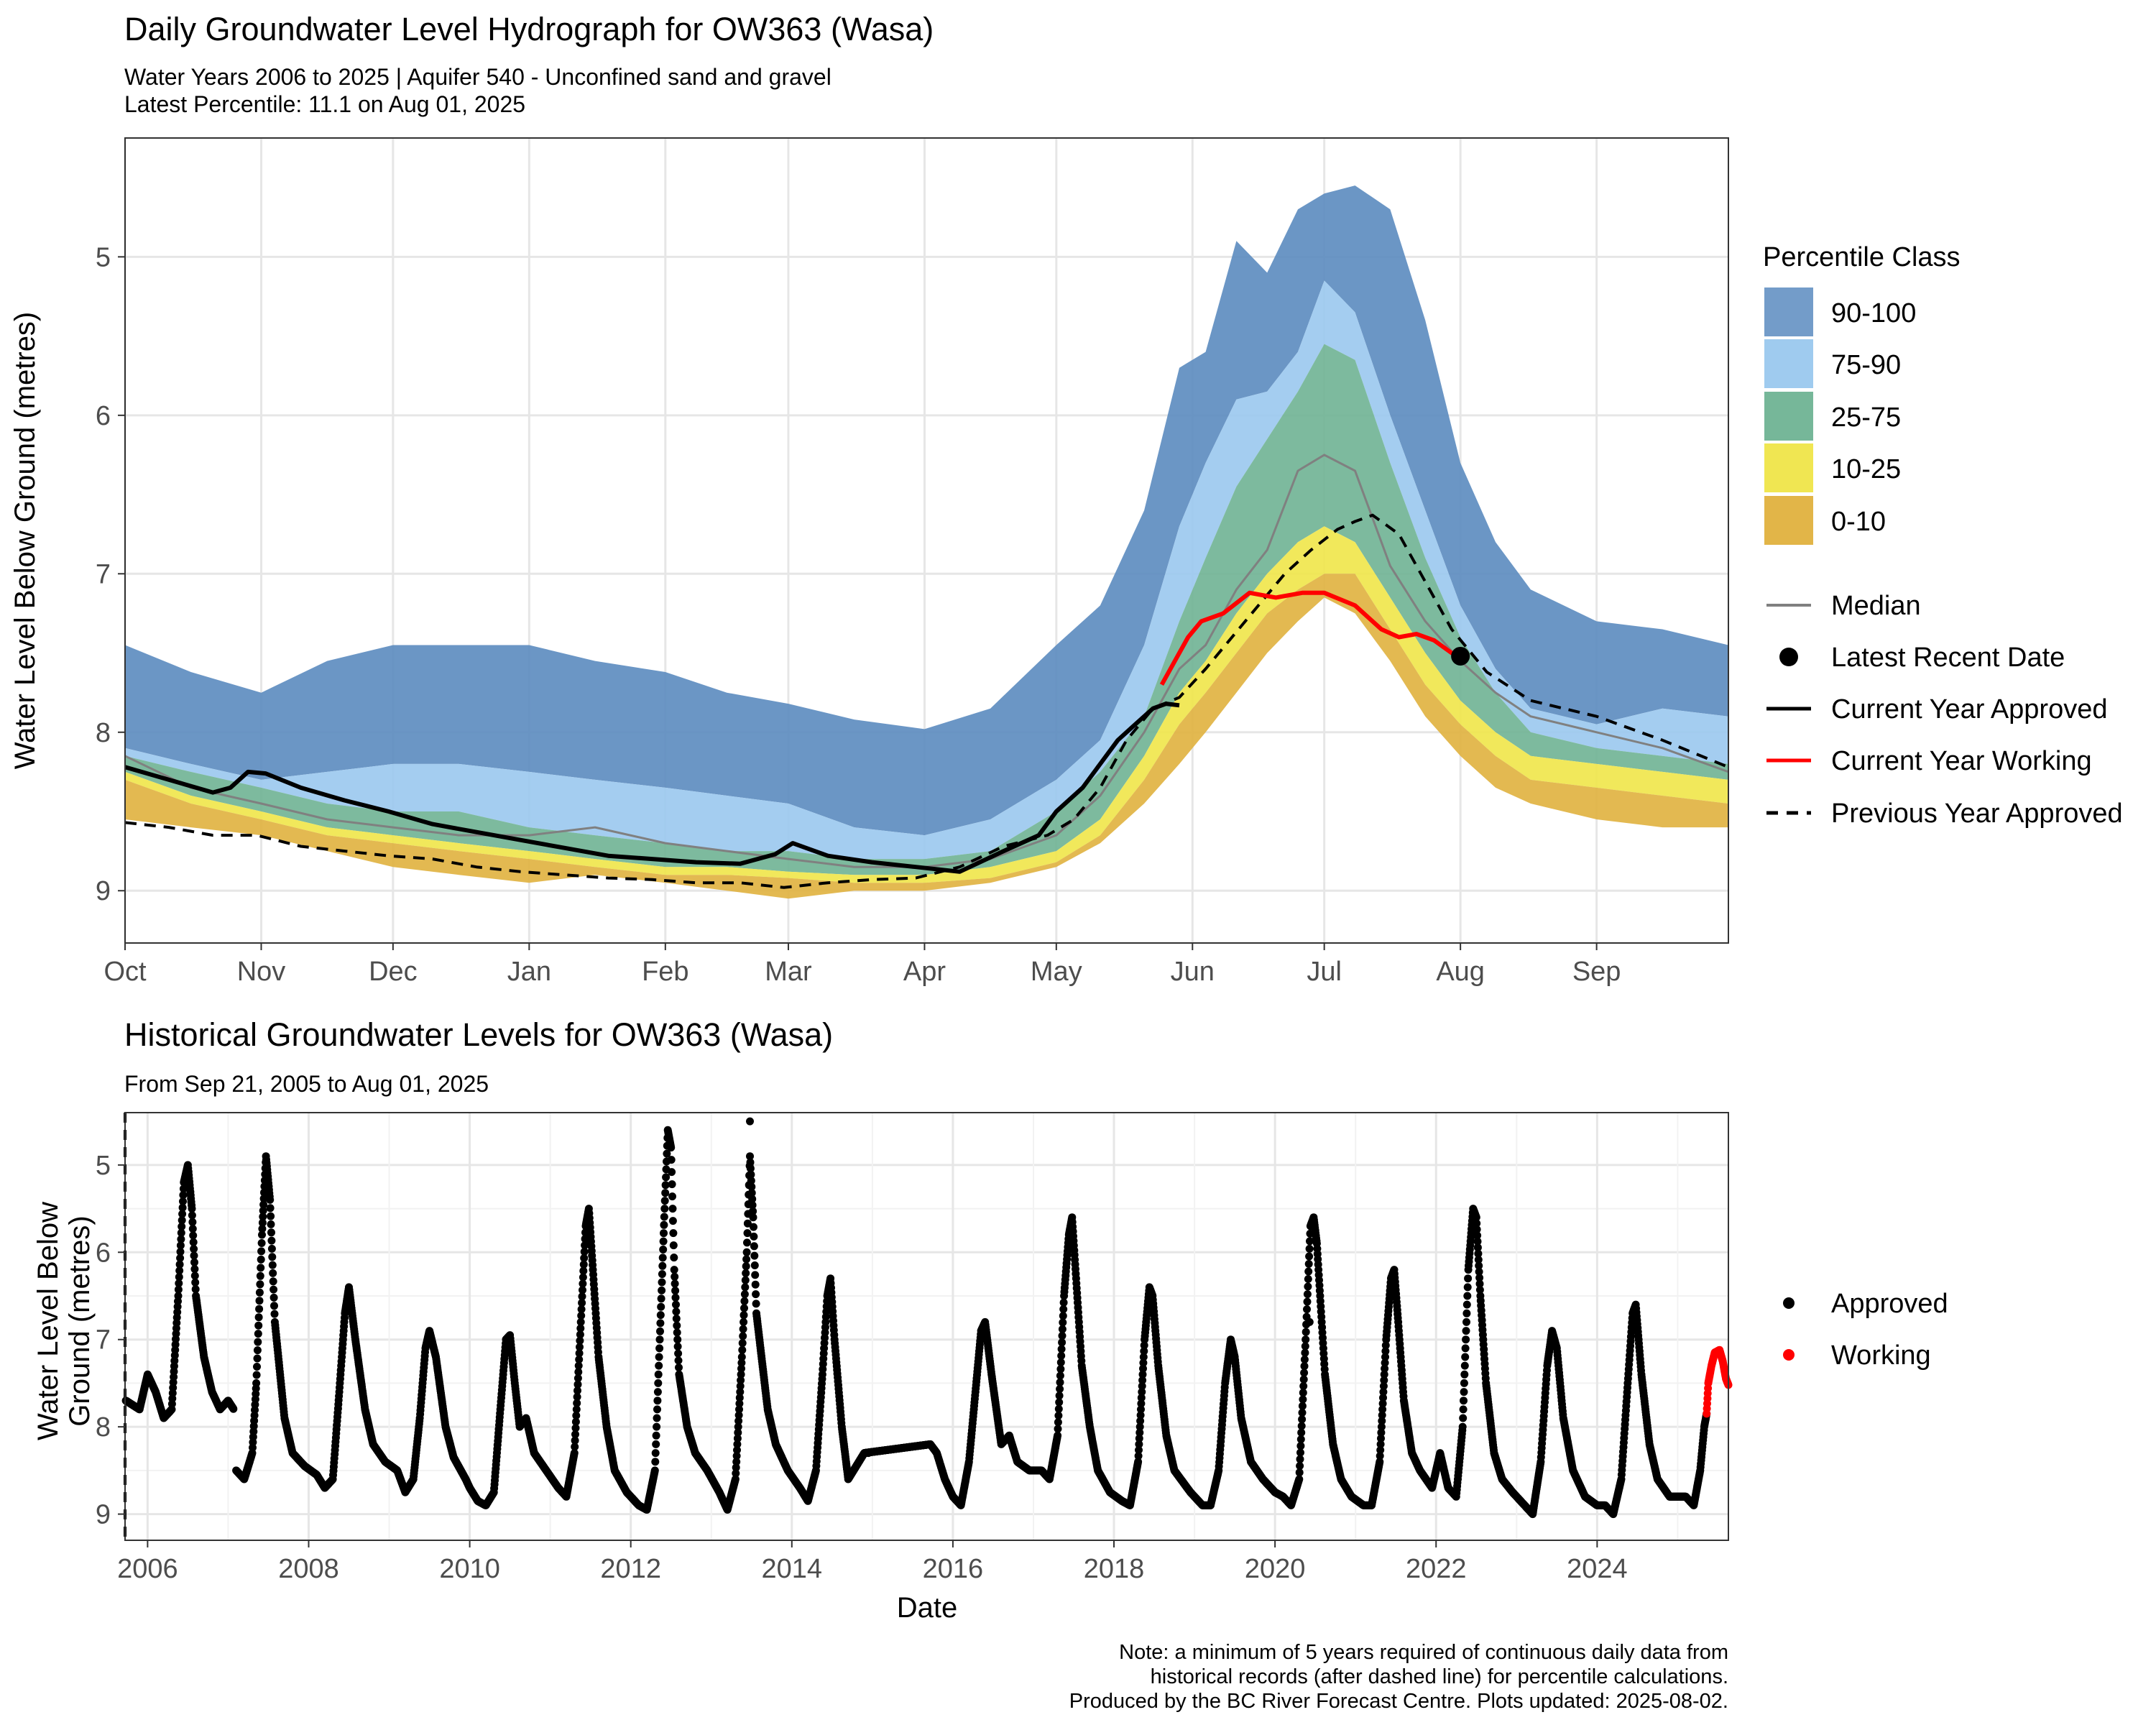  What do you see at coordinates (1858, 522) in the screenshot?
I see `legend-label-0-10: 0-10` at bounding box center [1858, 522].